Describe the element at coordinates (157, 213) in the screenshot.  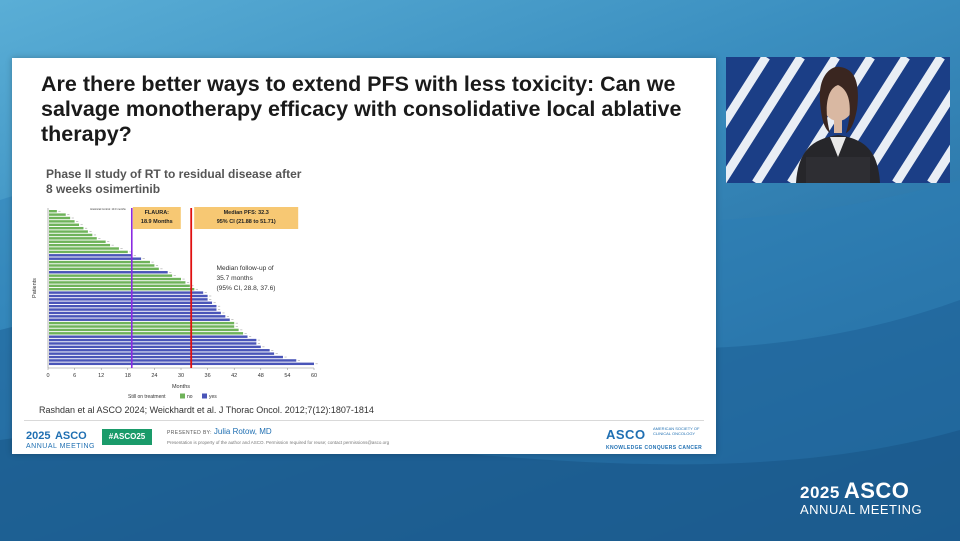
I see `flaura-label: FLAURA:` at that location.